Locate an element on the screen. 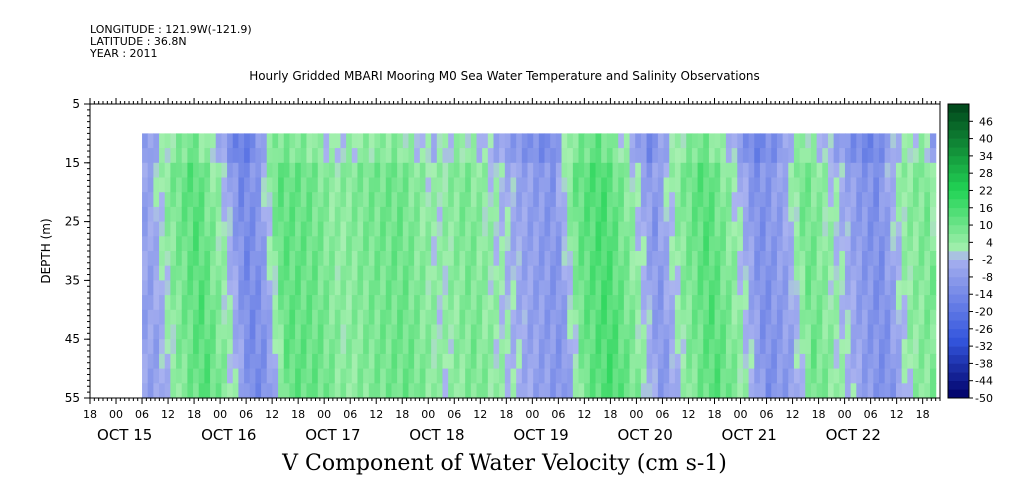 This screenshot has width=1009, height=504. x-hour-label: 00 is located at coordinates (220, 414).